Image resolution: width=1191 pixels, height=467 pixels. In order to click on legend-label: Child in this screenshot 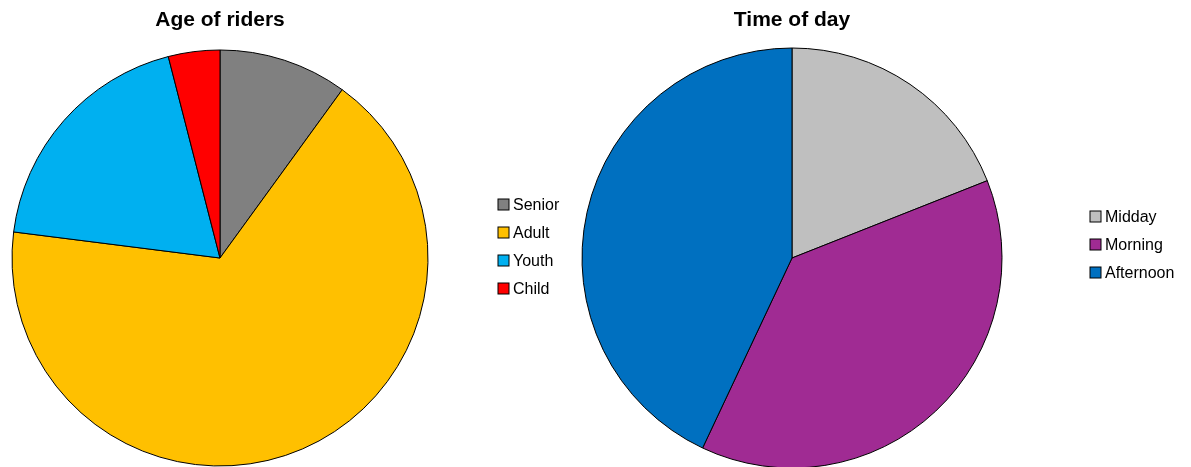, I will do `click(531, 288)`.